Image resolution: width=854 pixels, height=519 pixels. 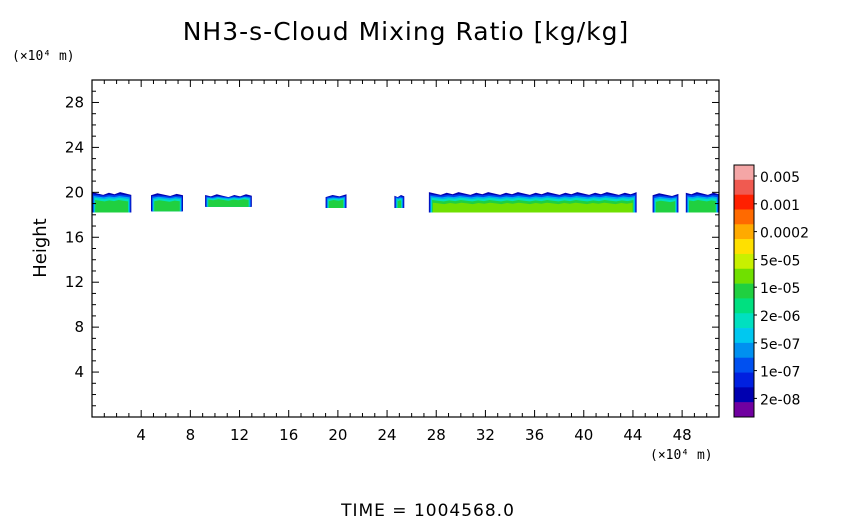 I want to click on x-tick-label: 40, so click(x=583, y=435).